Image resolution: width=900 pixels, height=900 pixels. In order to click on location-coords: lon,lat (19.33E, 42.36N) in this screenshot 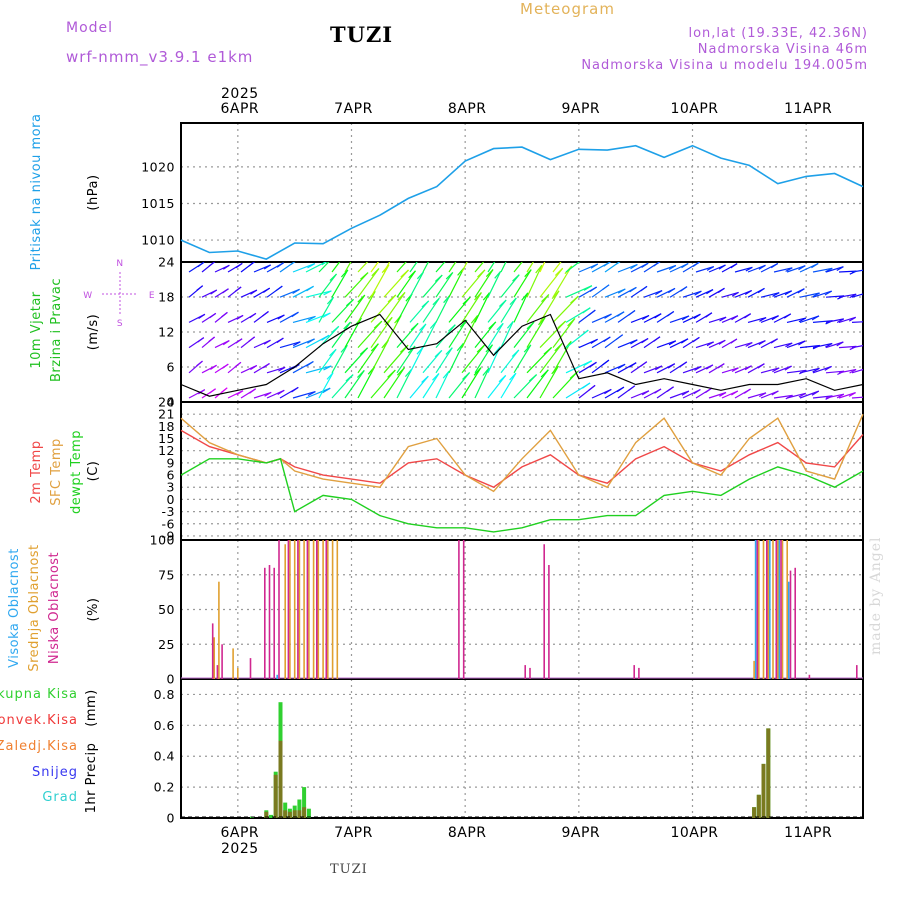, I will do `click(778, 33)`.